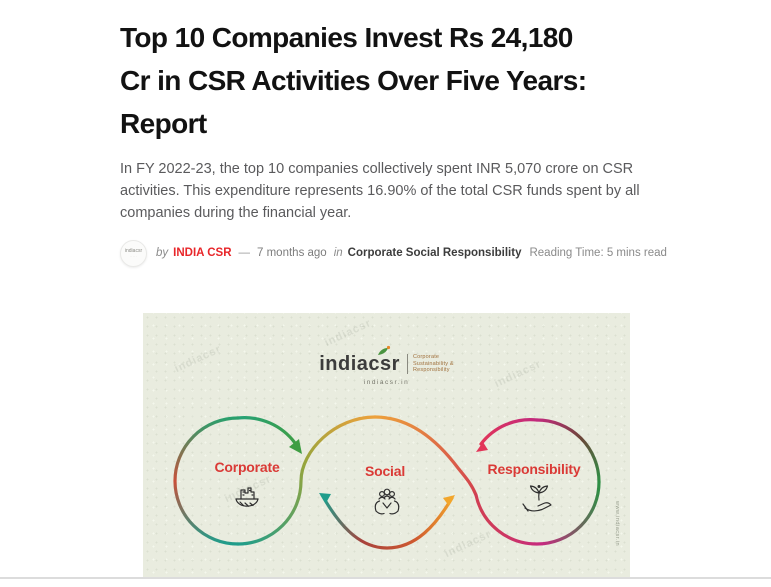 The image size is (771, 587). I want to click on logo-website: indiacsr.in, so click(386, 382).